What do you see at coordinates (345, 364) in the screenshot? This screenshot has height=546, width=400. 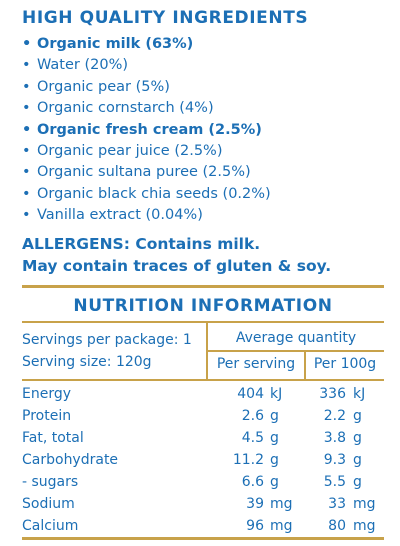 I see `per-100g-header: Per 100g` at bounding box center [345, 364].